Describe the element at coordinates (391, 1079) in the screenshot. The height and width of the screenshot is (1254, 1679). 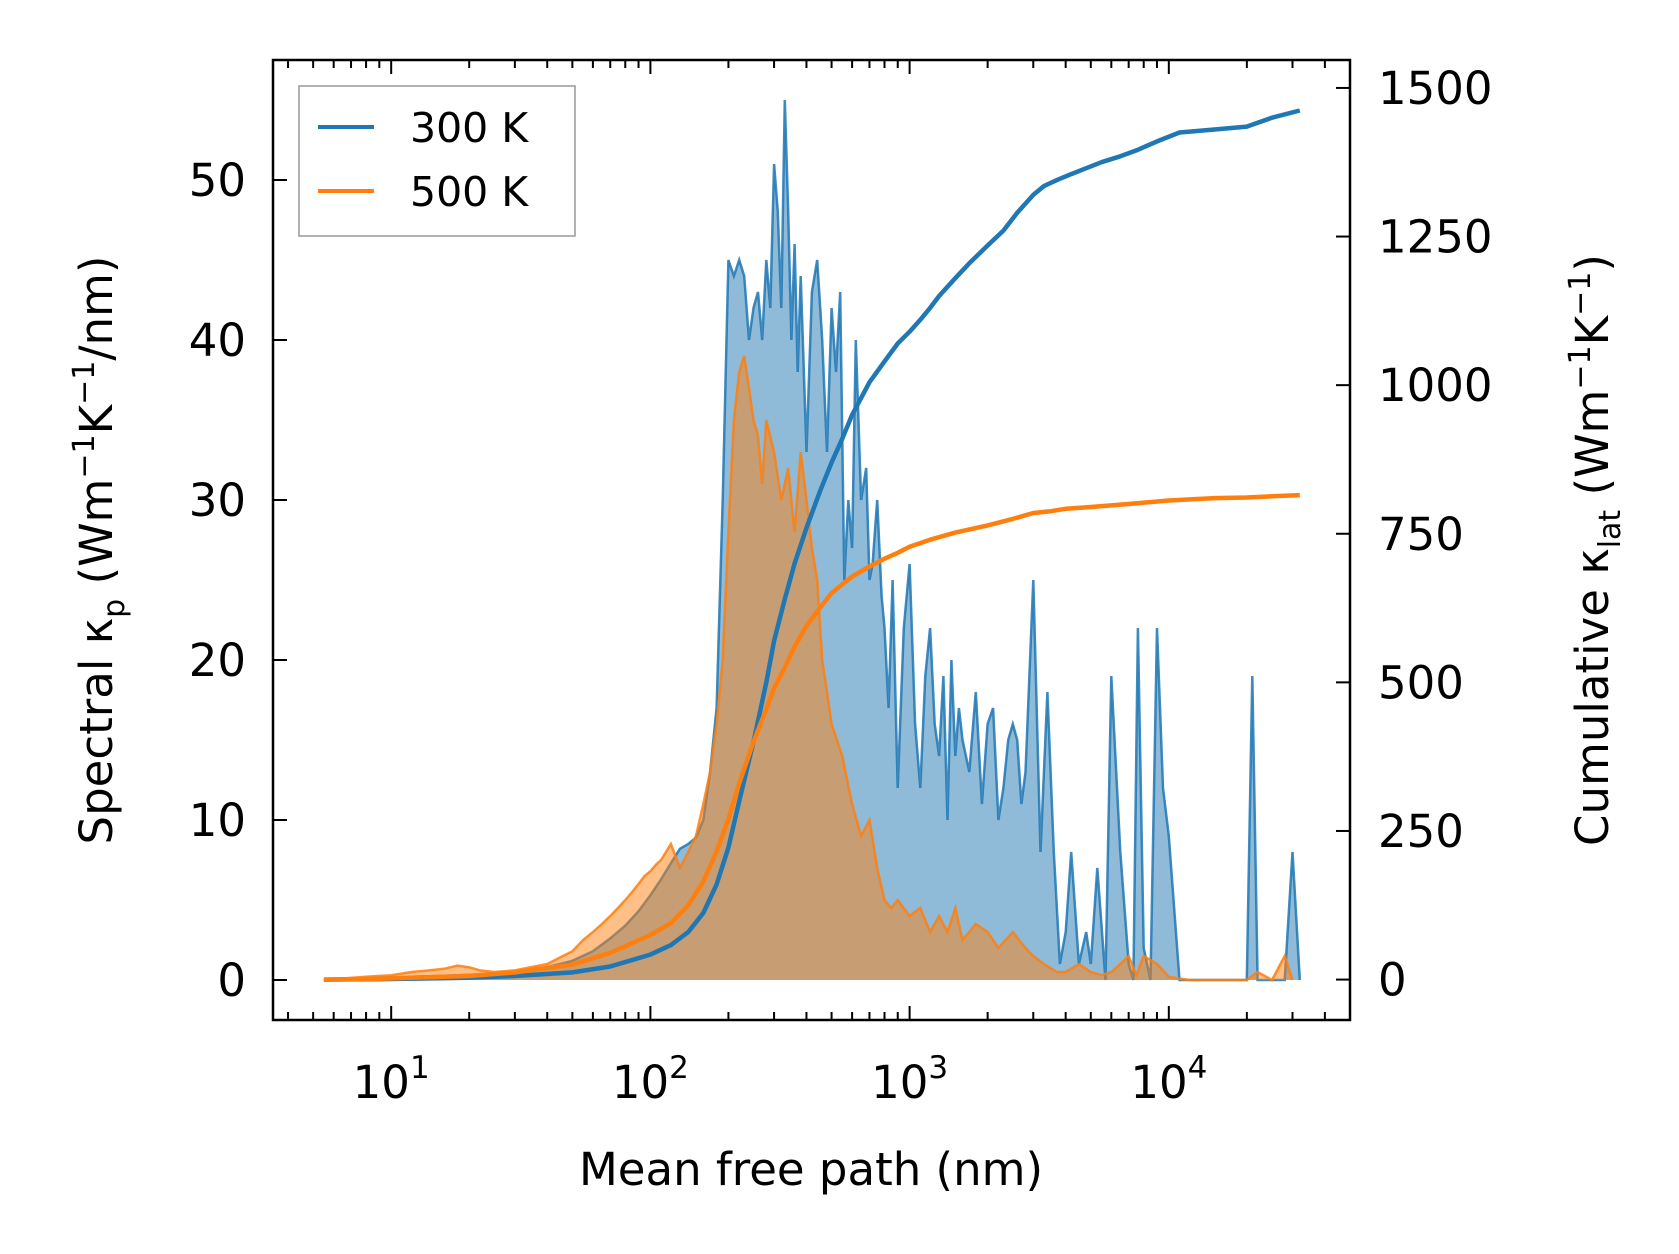
I see `x-tick-label: 10¹` at that location.